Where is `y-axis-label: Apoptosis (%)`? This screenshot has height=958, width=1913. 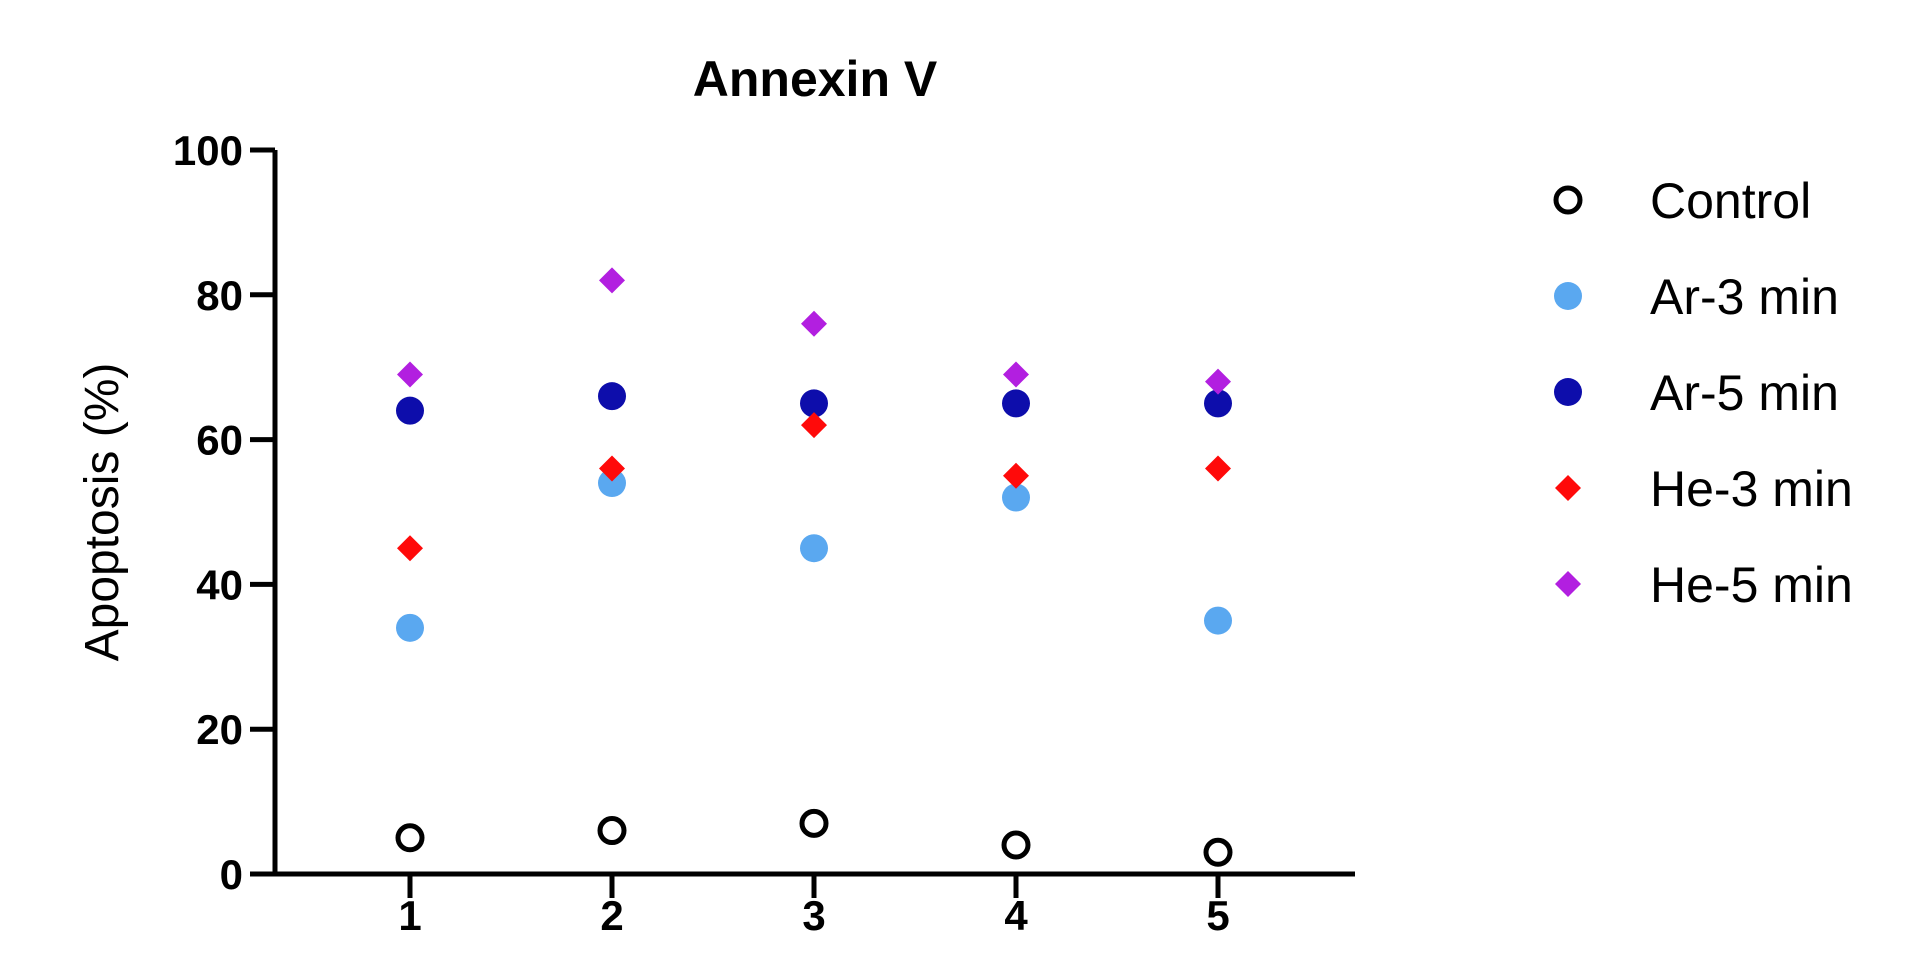 y-axis-label: Apoptosis (%) is located at coordinates (102, 512).